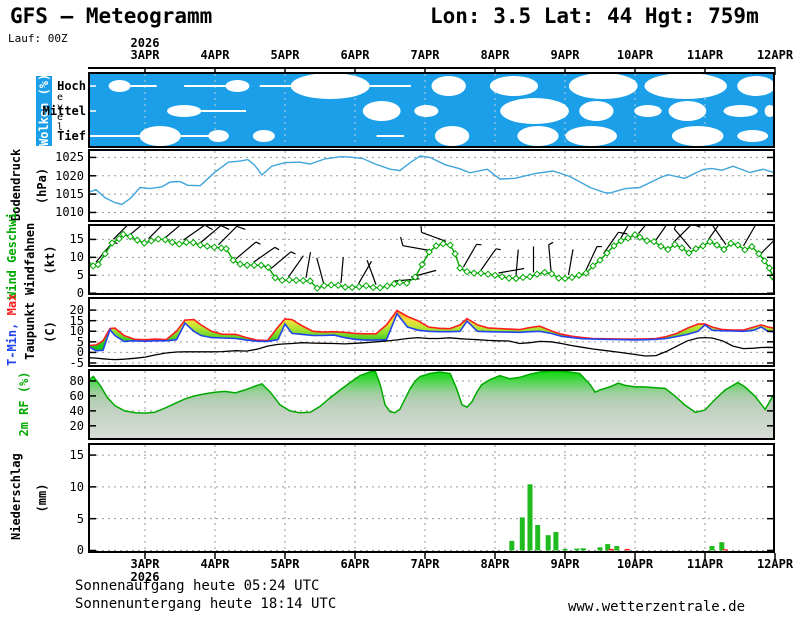 The image size is (800, 625). Describe the element at coordinates (69, 212) in the screenshot. I see `pressure-ytick-label: 1010` at that location.